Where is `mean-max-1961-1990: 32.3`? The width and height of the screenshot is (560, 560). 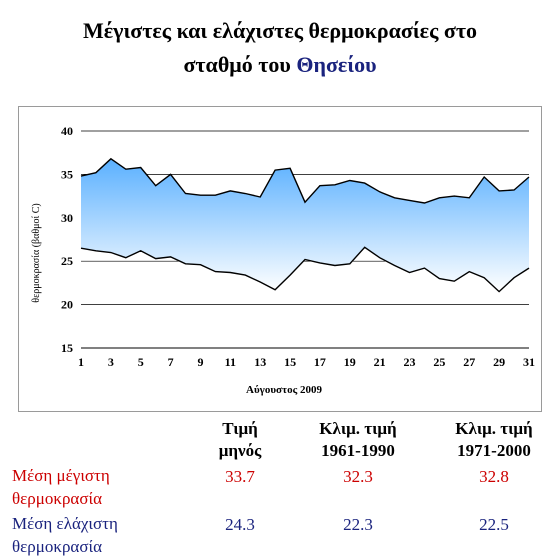
mean-max-1961-1990: 32.3 is located at coordinates (358, 476).